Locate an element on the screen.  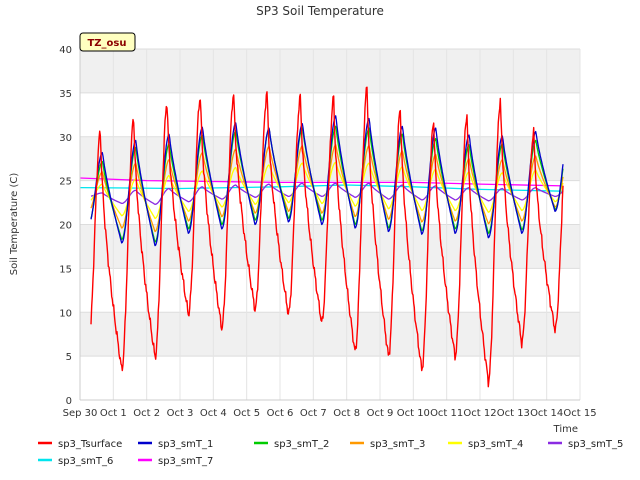
legend-item-sp3-smT-3: sp3_smT_3 is located at coordinates (387, 444).